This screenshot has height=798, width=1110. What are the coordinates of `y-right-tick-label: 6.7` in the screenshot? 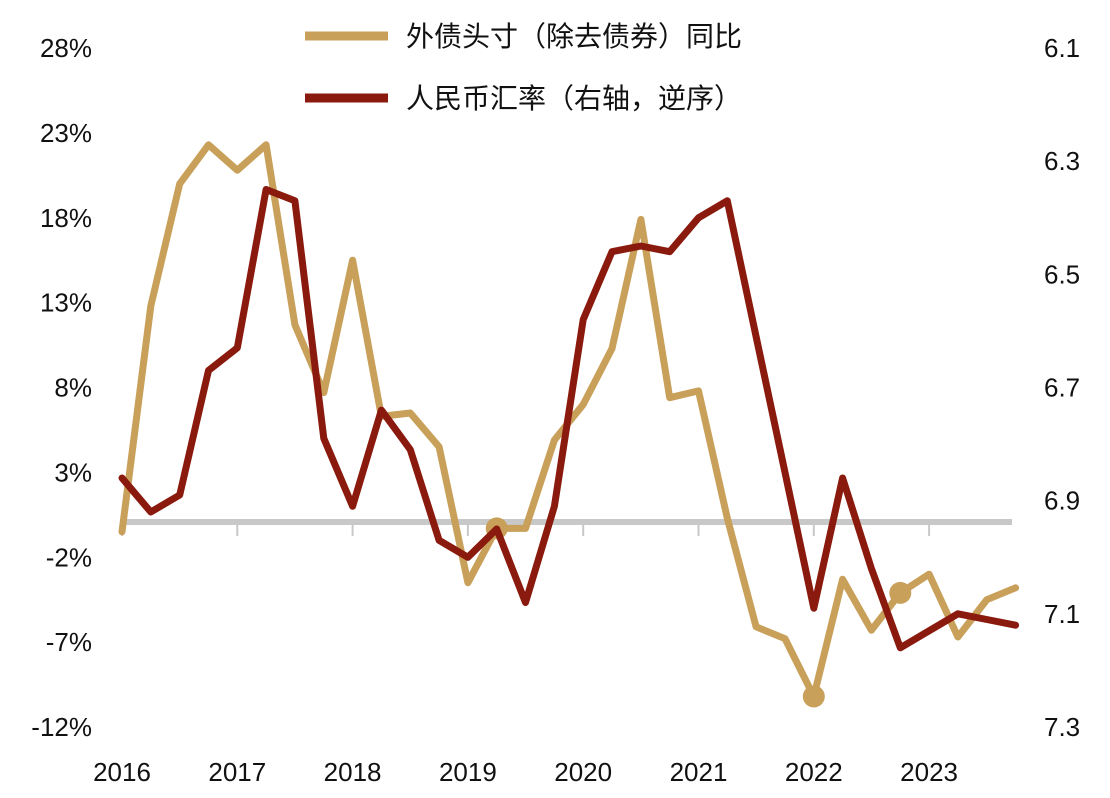 It's located at (1062, 388).